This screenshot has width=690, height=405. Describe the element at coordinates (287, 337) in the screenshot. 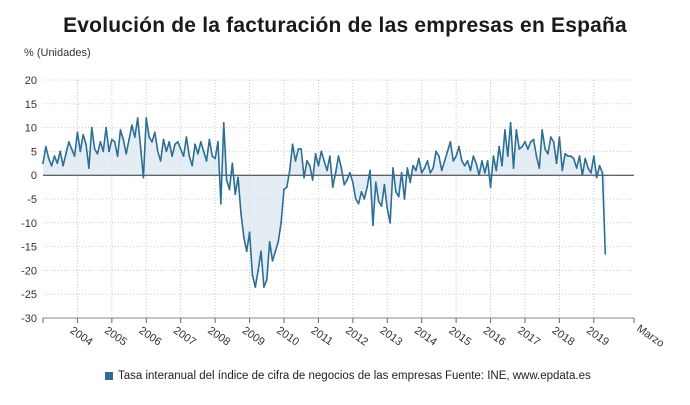

I see `x-tick-label: 2010` at that location.